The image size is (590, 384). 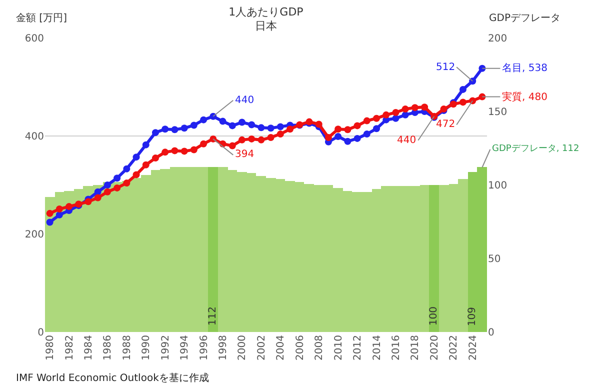 I want to click on x-tick-label: 2006, so click(x=300, y=347).